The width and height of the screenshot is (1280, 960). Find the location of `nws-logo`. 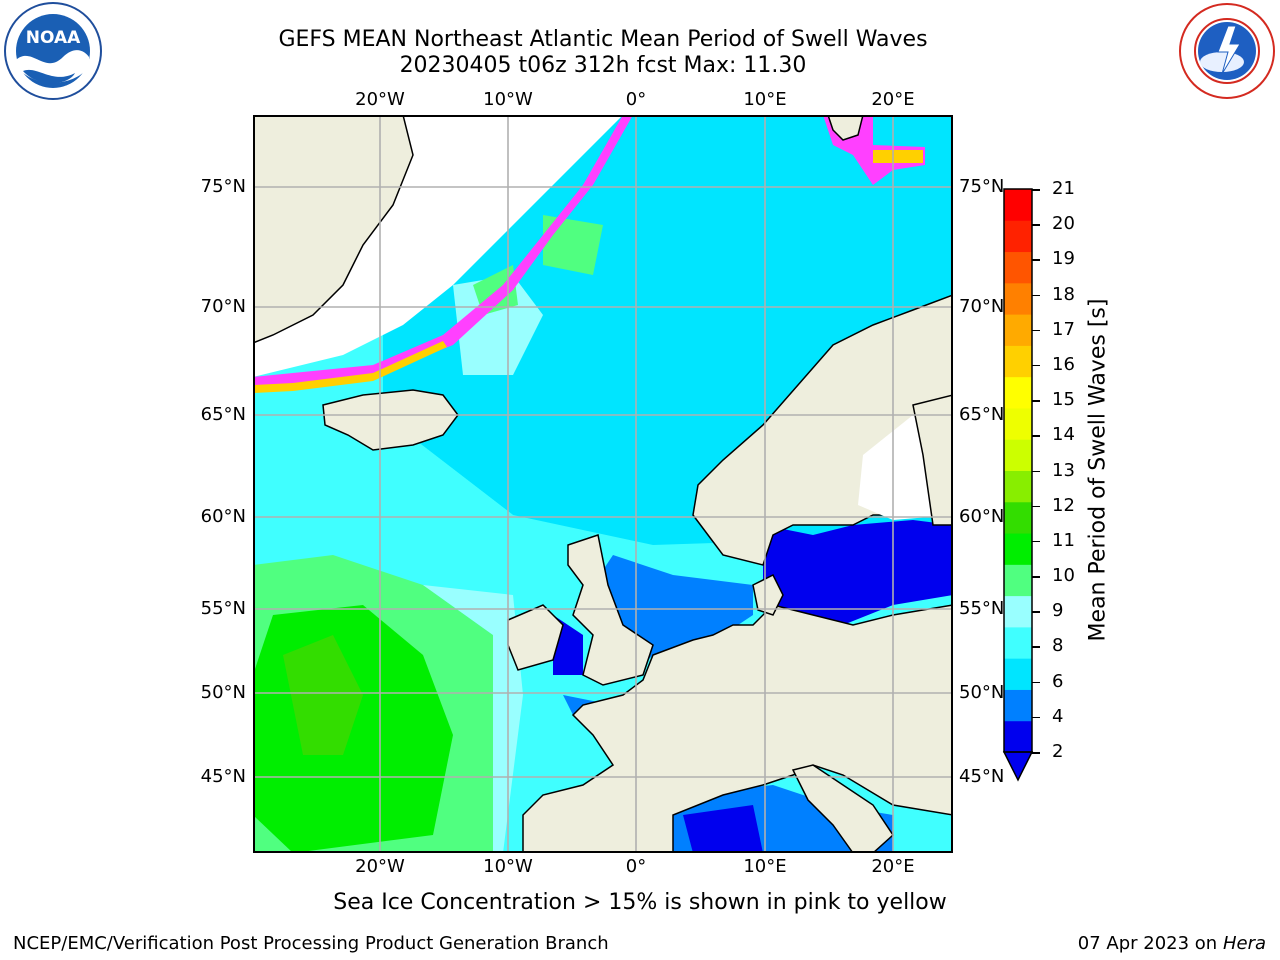

nws-logo is located at coordinates (1227, 51).